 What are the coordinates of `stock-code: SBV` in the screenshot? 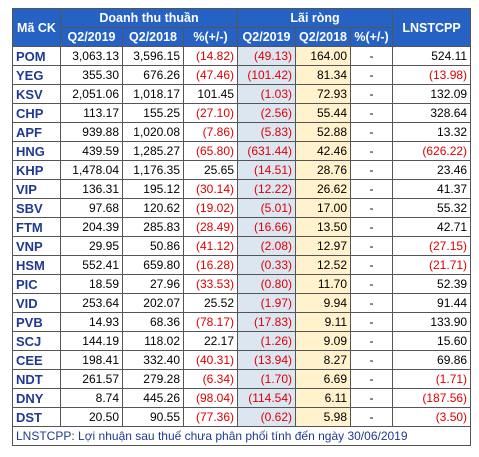 It's located at (36, 208).